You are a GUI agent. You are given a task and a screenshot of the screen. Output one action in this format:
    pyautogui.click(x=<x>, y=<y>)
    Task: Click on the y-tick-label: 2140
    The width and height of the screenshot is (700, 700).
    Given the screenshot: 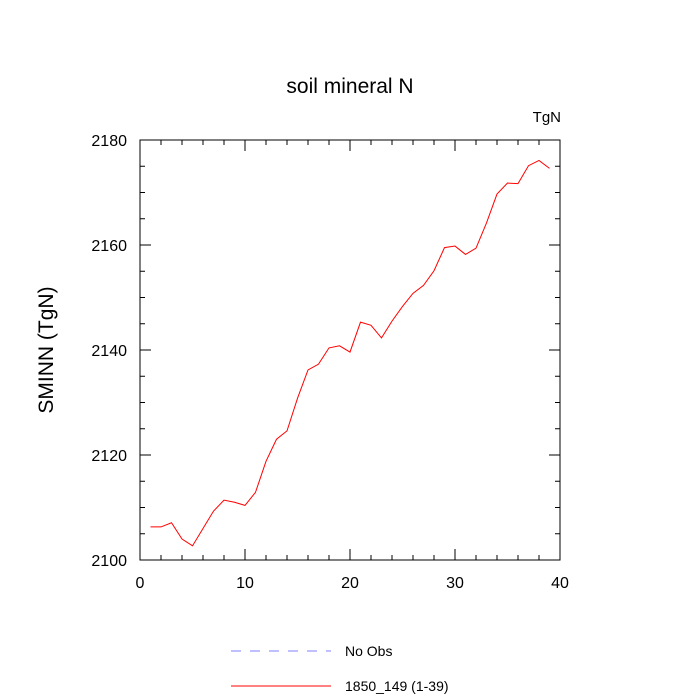 What is the action you would take?
    pyautogui.click(x=109, y=351)
    